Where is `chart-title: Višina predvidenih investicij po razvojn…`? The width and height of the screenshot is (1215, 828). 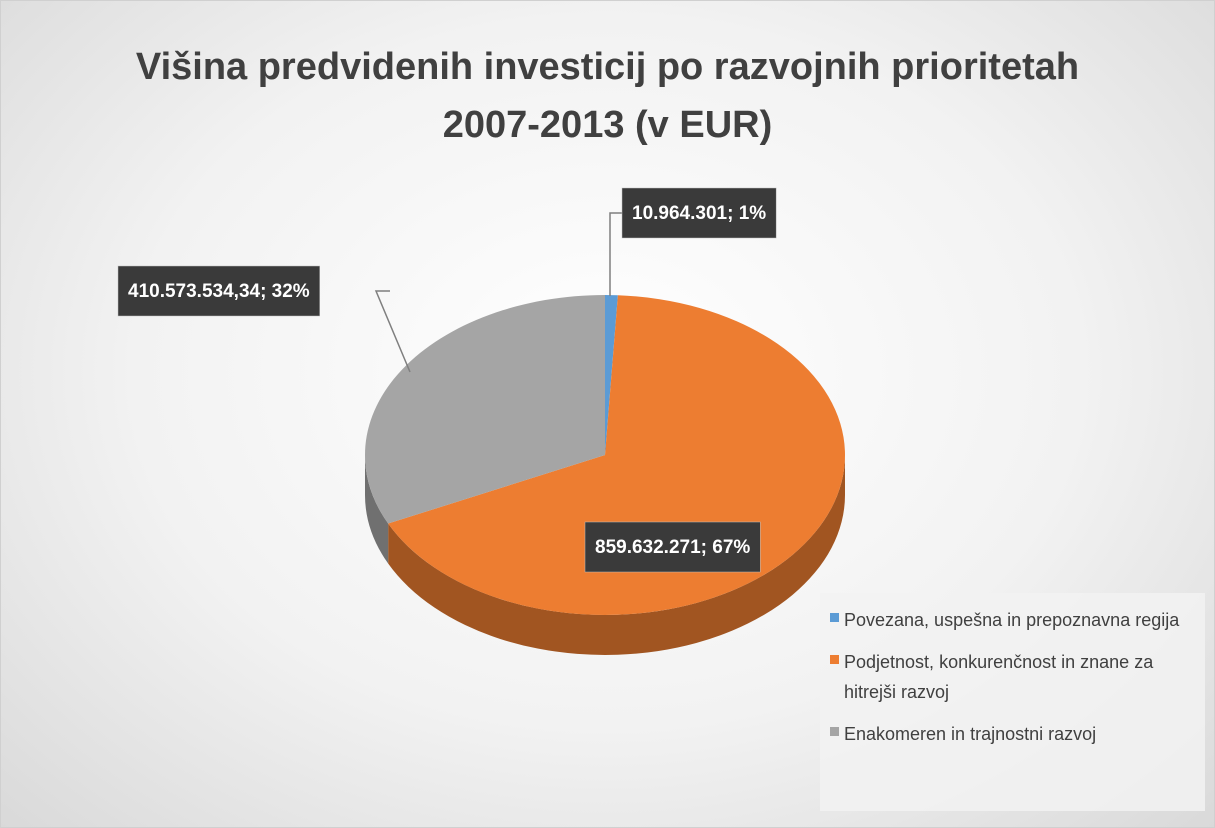 chart-title: Višina predvidenih investicij po razvojn… is located at coordinates (607, 96).